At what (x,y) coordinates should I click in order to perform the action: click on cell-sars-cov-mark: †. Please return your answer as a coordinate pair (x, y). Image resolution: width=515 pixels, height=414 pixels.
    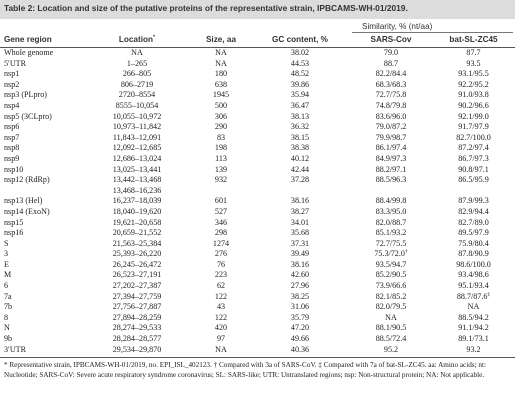
    Looking at the image, I should click on (406, 251).